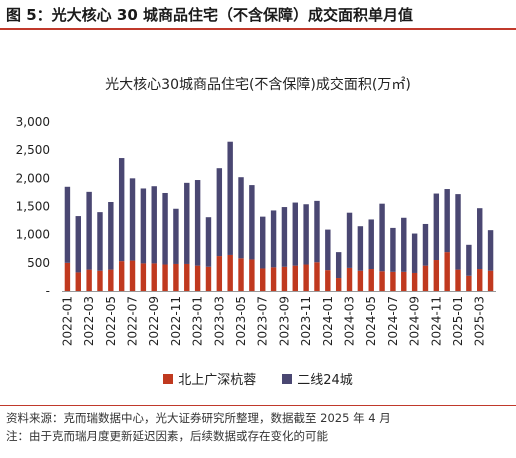 This screenshot has height=458, width=516. What do you see at coordinates (258, 405) in the screenshot?
I see `footer-divider` at bounding box center [258, 405].